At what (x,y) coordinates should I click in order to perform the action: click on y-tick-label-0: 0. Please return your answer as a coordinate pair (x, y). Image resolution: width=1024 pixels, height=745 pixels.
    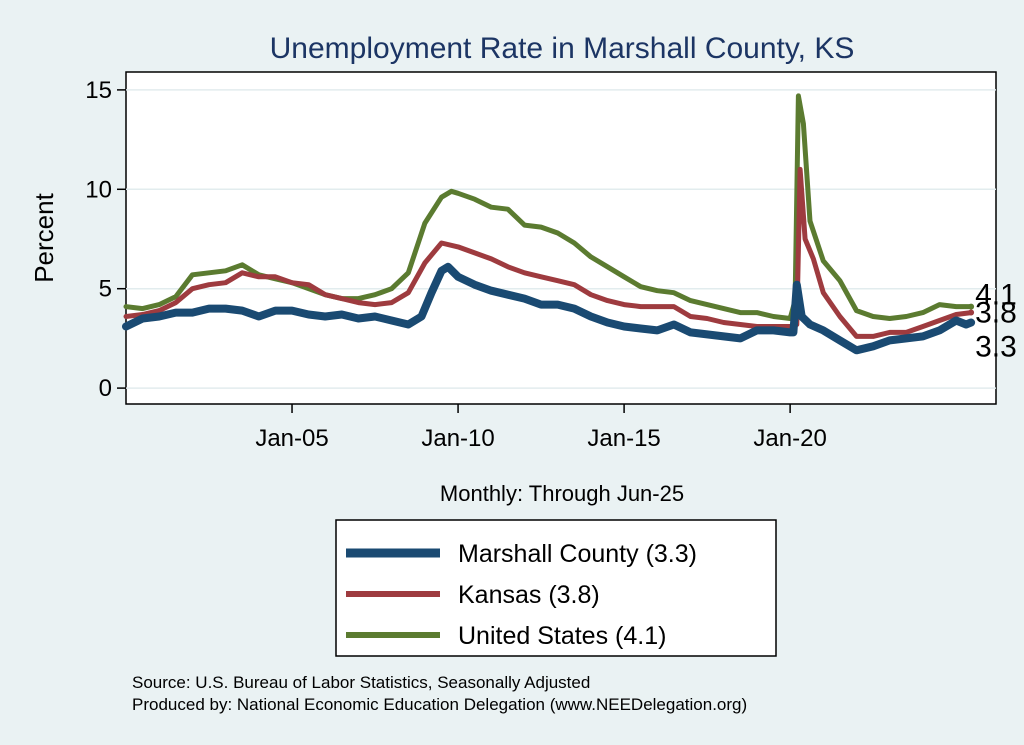
    Looking at the image, I should click on (105, 388).